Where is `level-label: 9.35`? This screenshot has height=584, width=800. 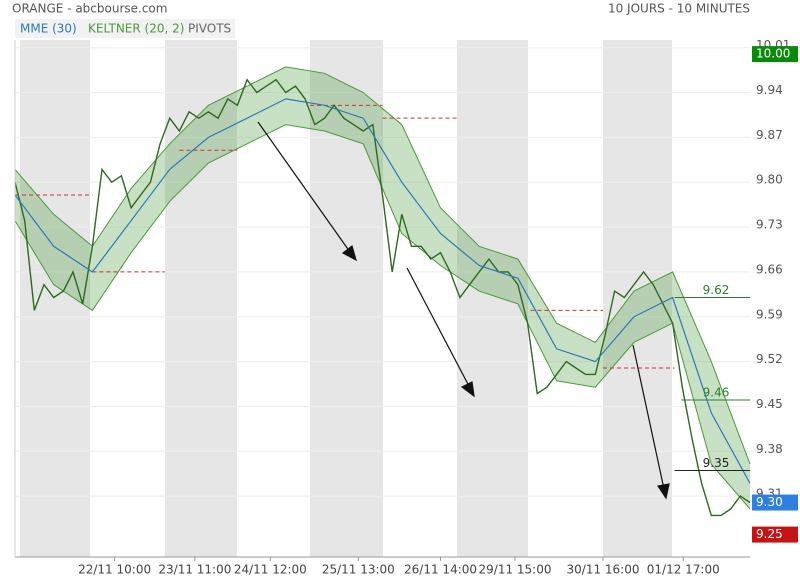 level-label: 9.35 is located at coordinates (716, 463).